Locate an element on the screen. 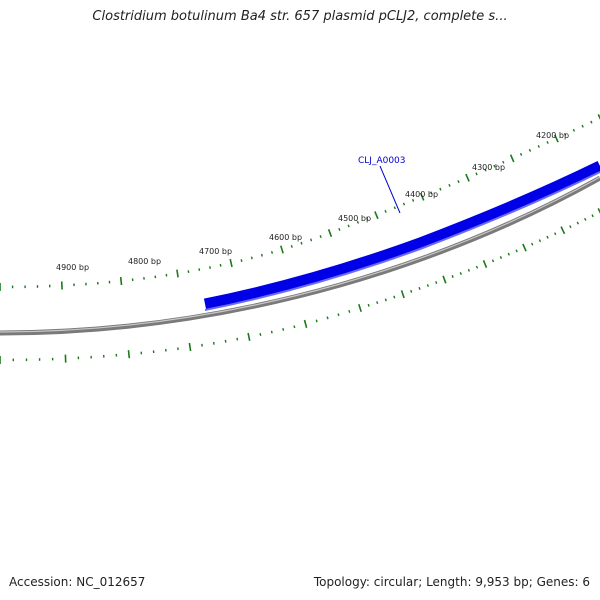 This screenshot has height=600, width=600. gene-label: CLJ_A0003 is located at coordinates (382, 161).